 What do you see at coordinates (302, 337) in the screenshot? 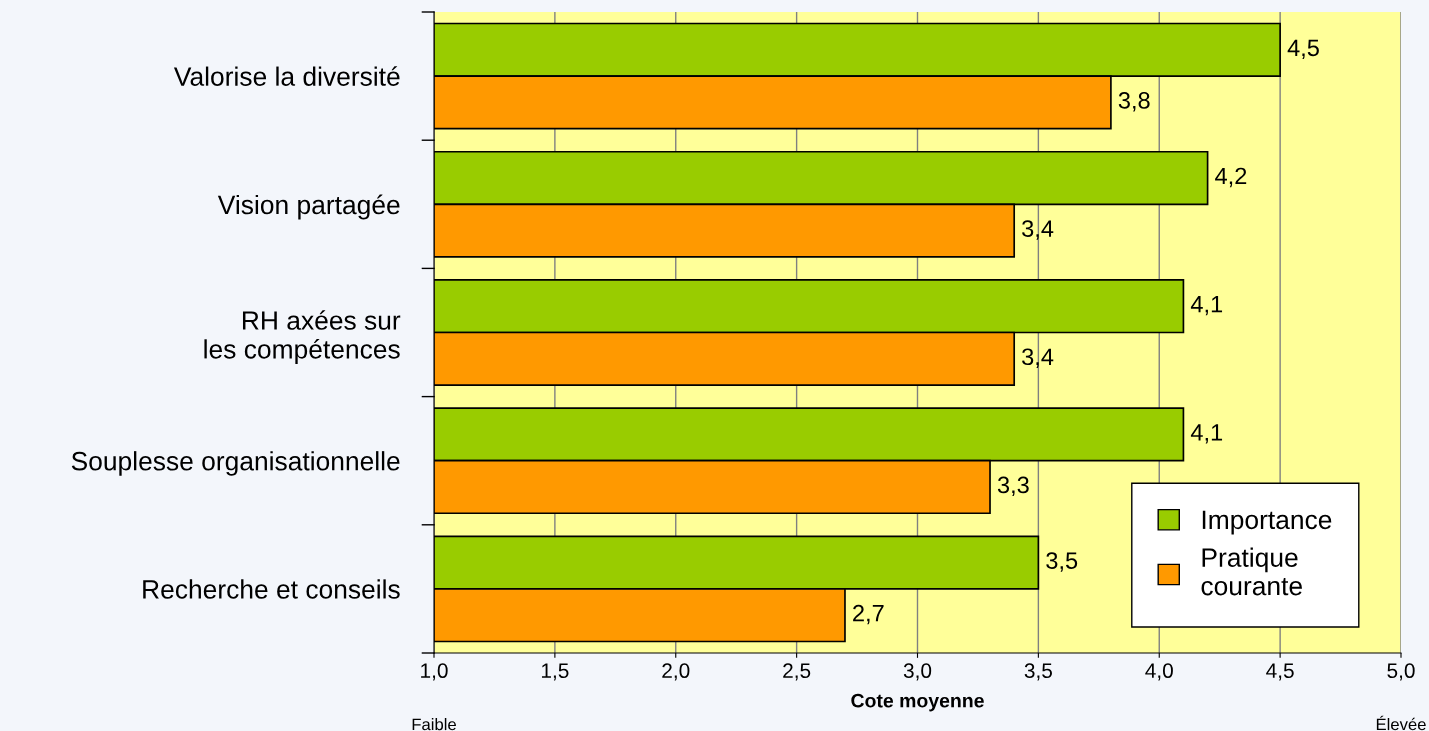
I see `y-tick-label: RH axées sur les compétences` at bounding box center [302, 337].